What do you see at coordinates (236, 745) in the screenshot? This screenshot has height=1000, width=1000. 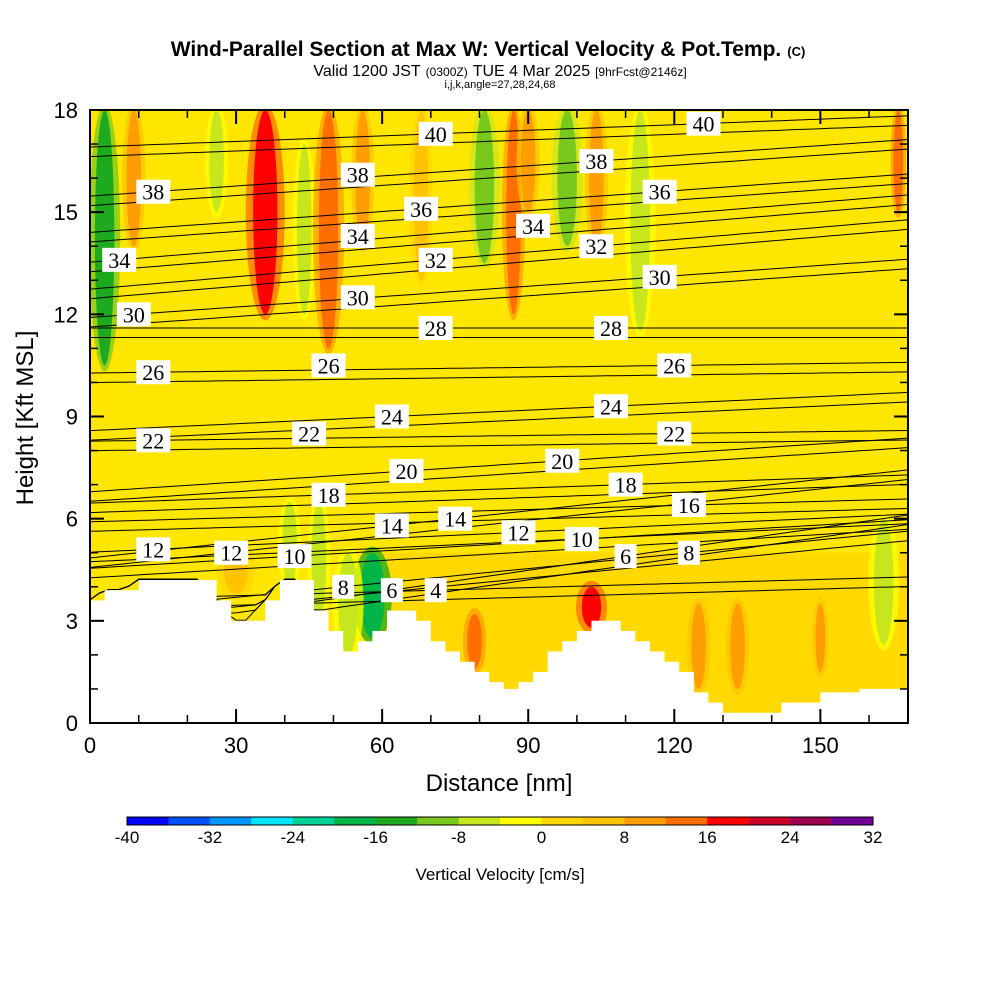 I see `x-tick-label: 30` at bounding box center [236, 745].